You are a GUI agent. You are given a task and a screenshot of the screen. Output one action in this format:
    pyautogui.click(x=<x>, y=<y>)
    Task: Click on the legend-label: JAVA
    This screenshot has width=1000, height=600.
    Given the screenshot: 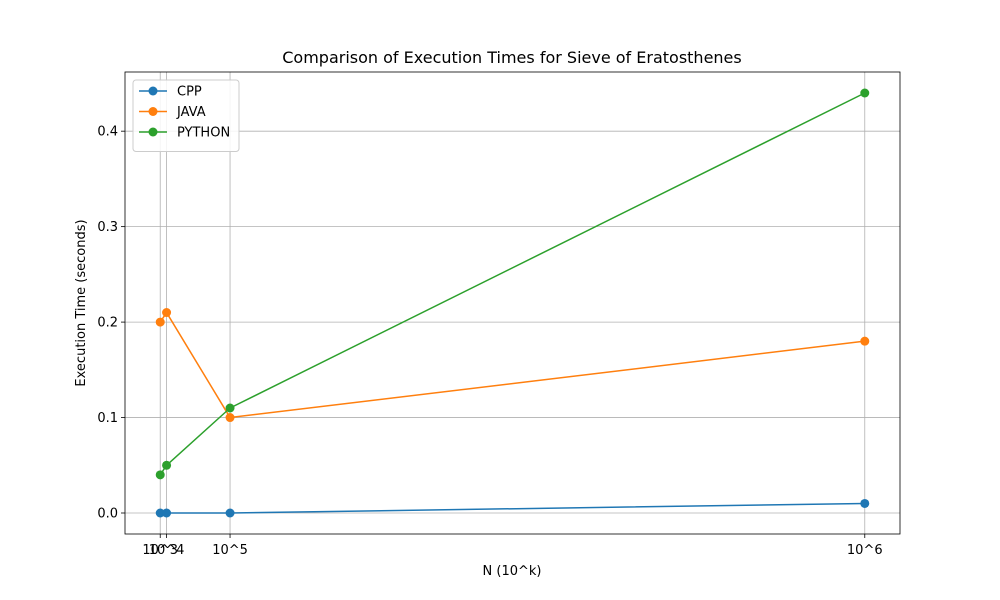 What is the action you would take?
    pyautogui.click(x=191, y=112)
    